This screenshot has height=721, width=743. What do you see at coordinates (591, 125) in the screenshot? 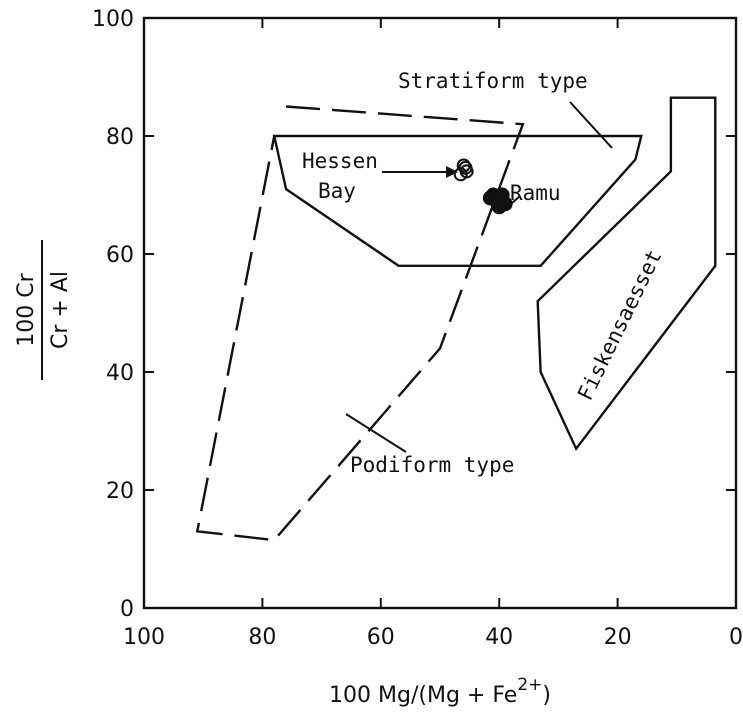
I see `stratiform-leader-line` at bounding box center [591, 125].